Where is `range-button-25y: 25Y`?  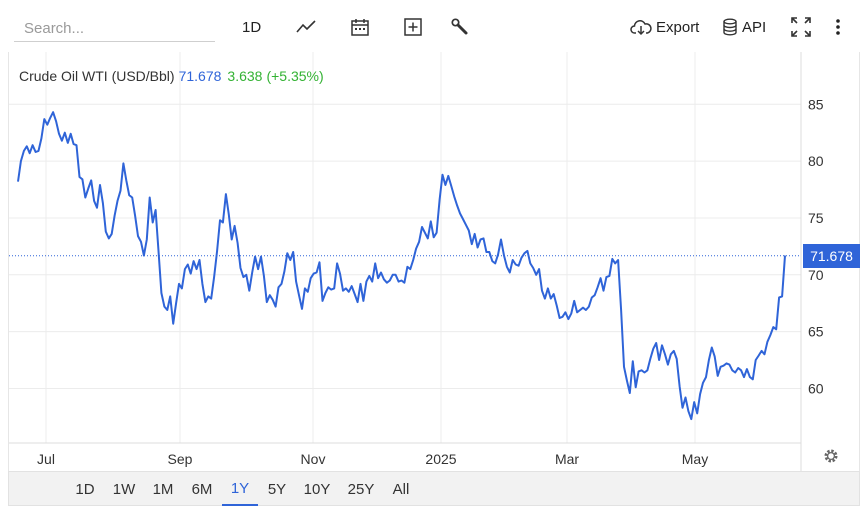
range-button-25y: 25Y is located at coordinates (361, 489).